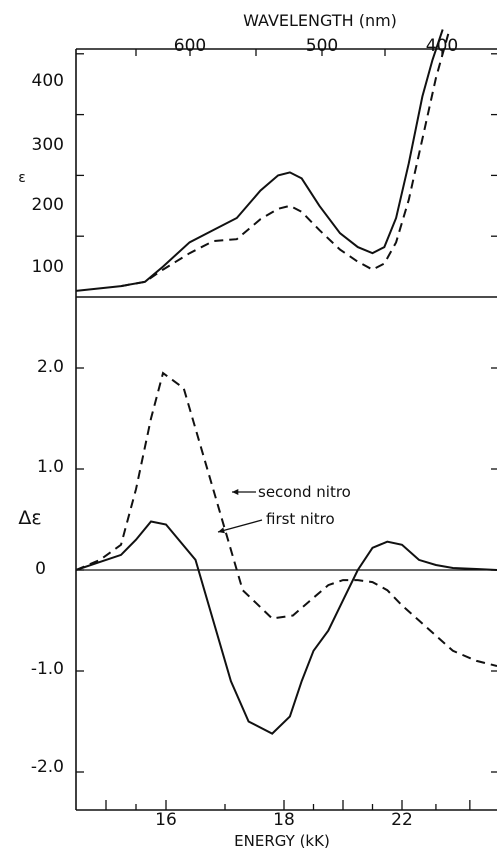 The image size is (497, 850). I want to click on top-tick-label-400: 400, so click(442, 46).